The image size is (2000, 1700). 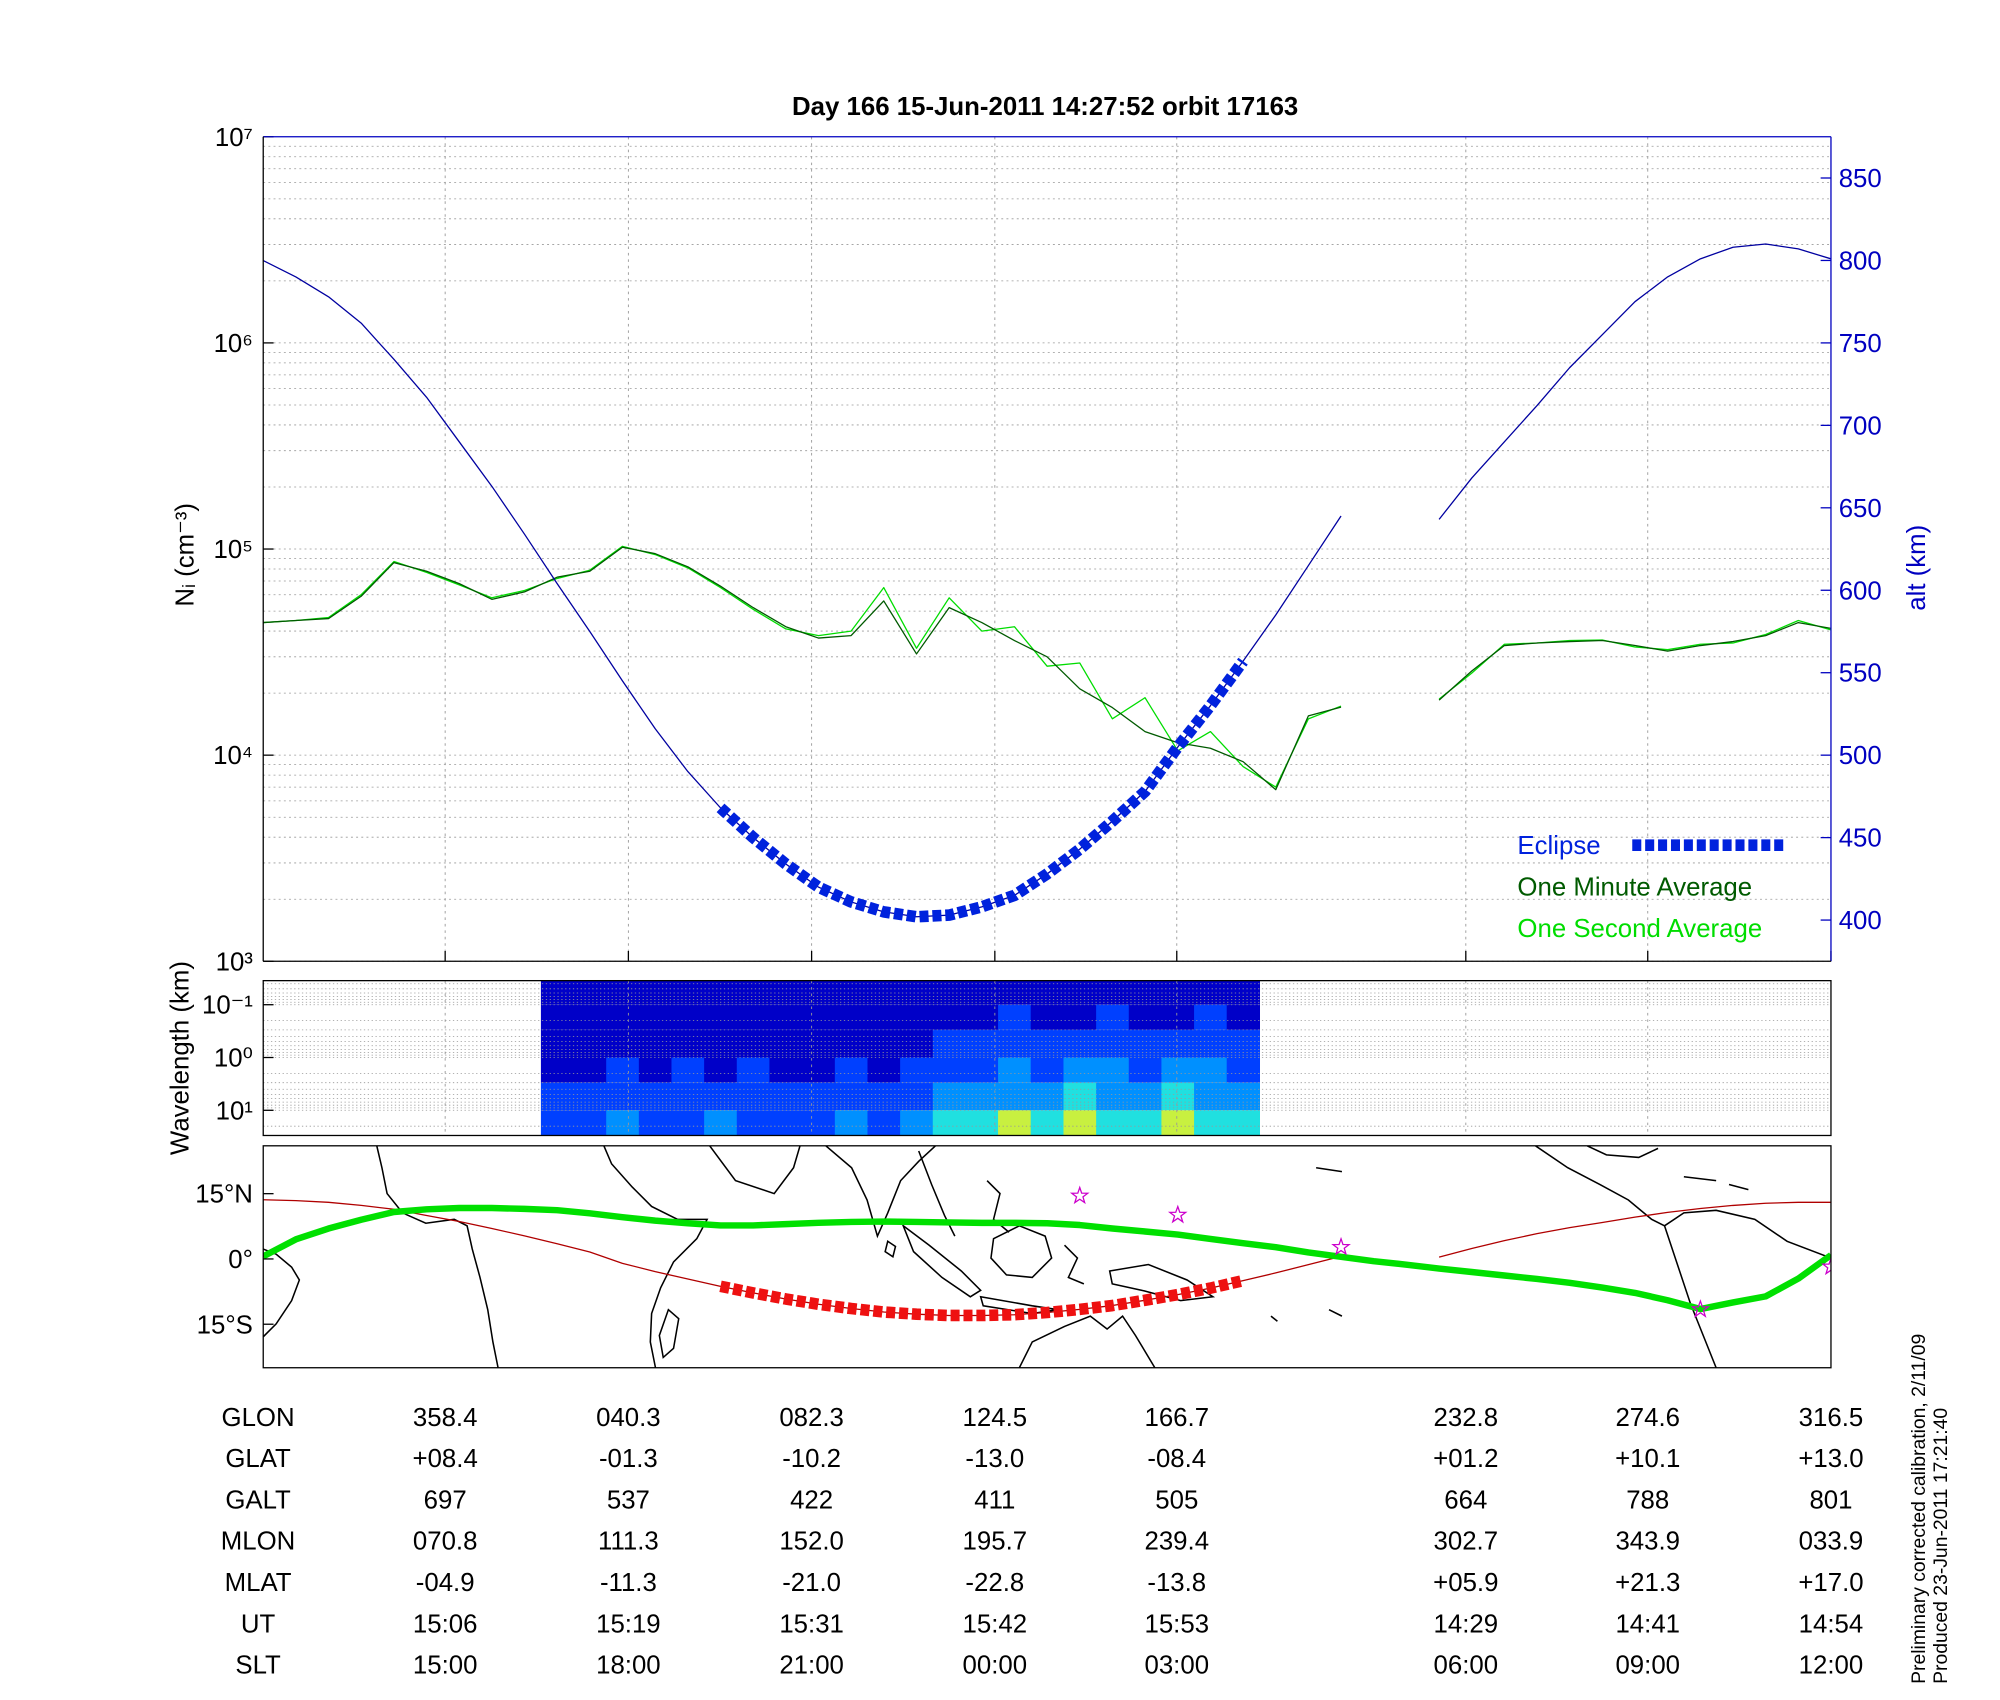 What do you see at coordinates (811, 1666) in the screenshot?
I see `cell: 21:00` at bounding box center [811, 1666].